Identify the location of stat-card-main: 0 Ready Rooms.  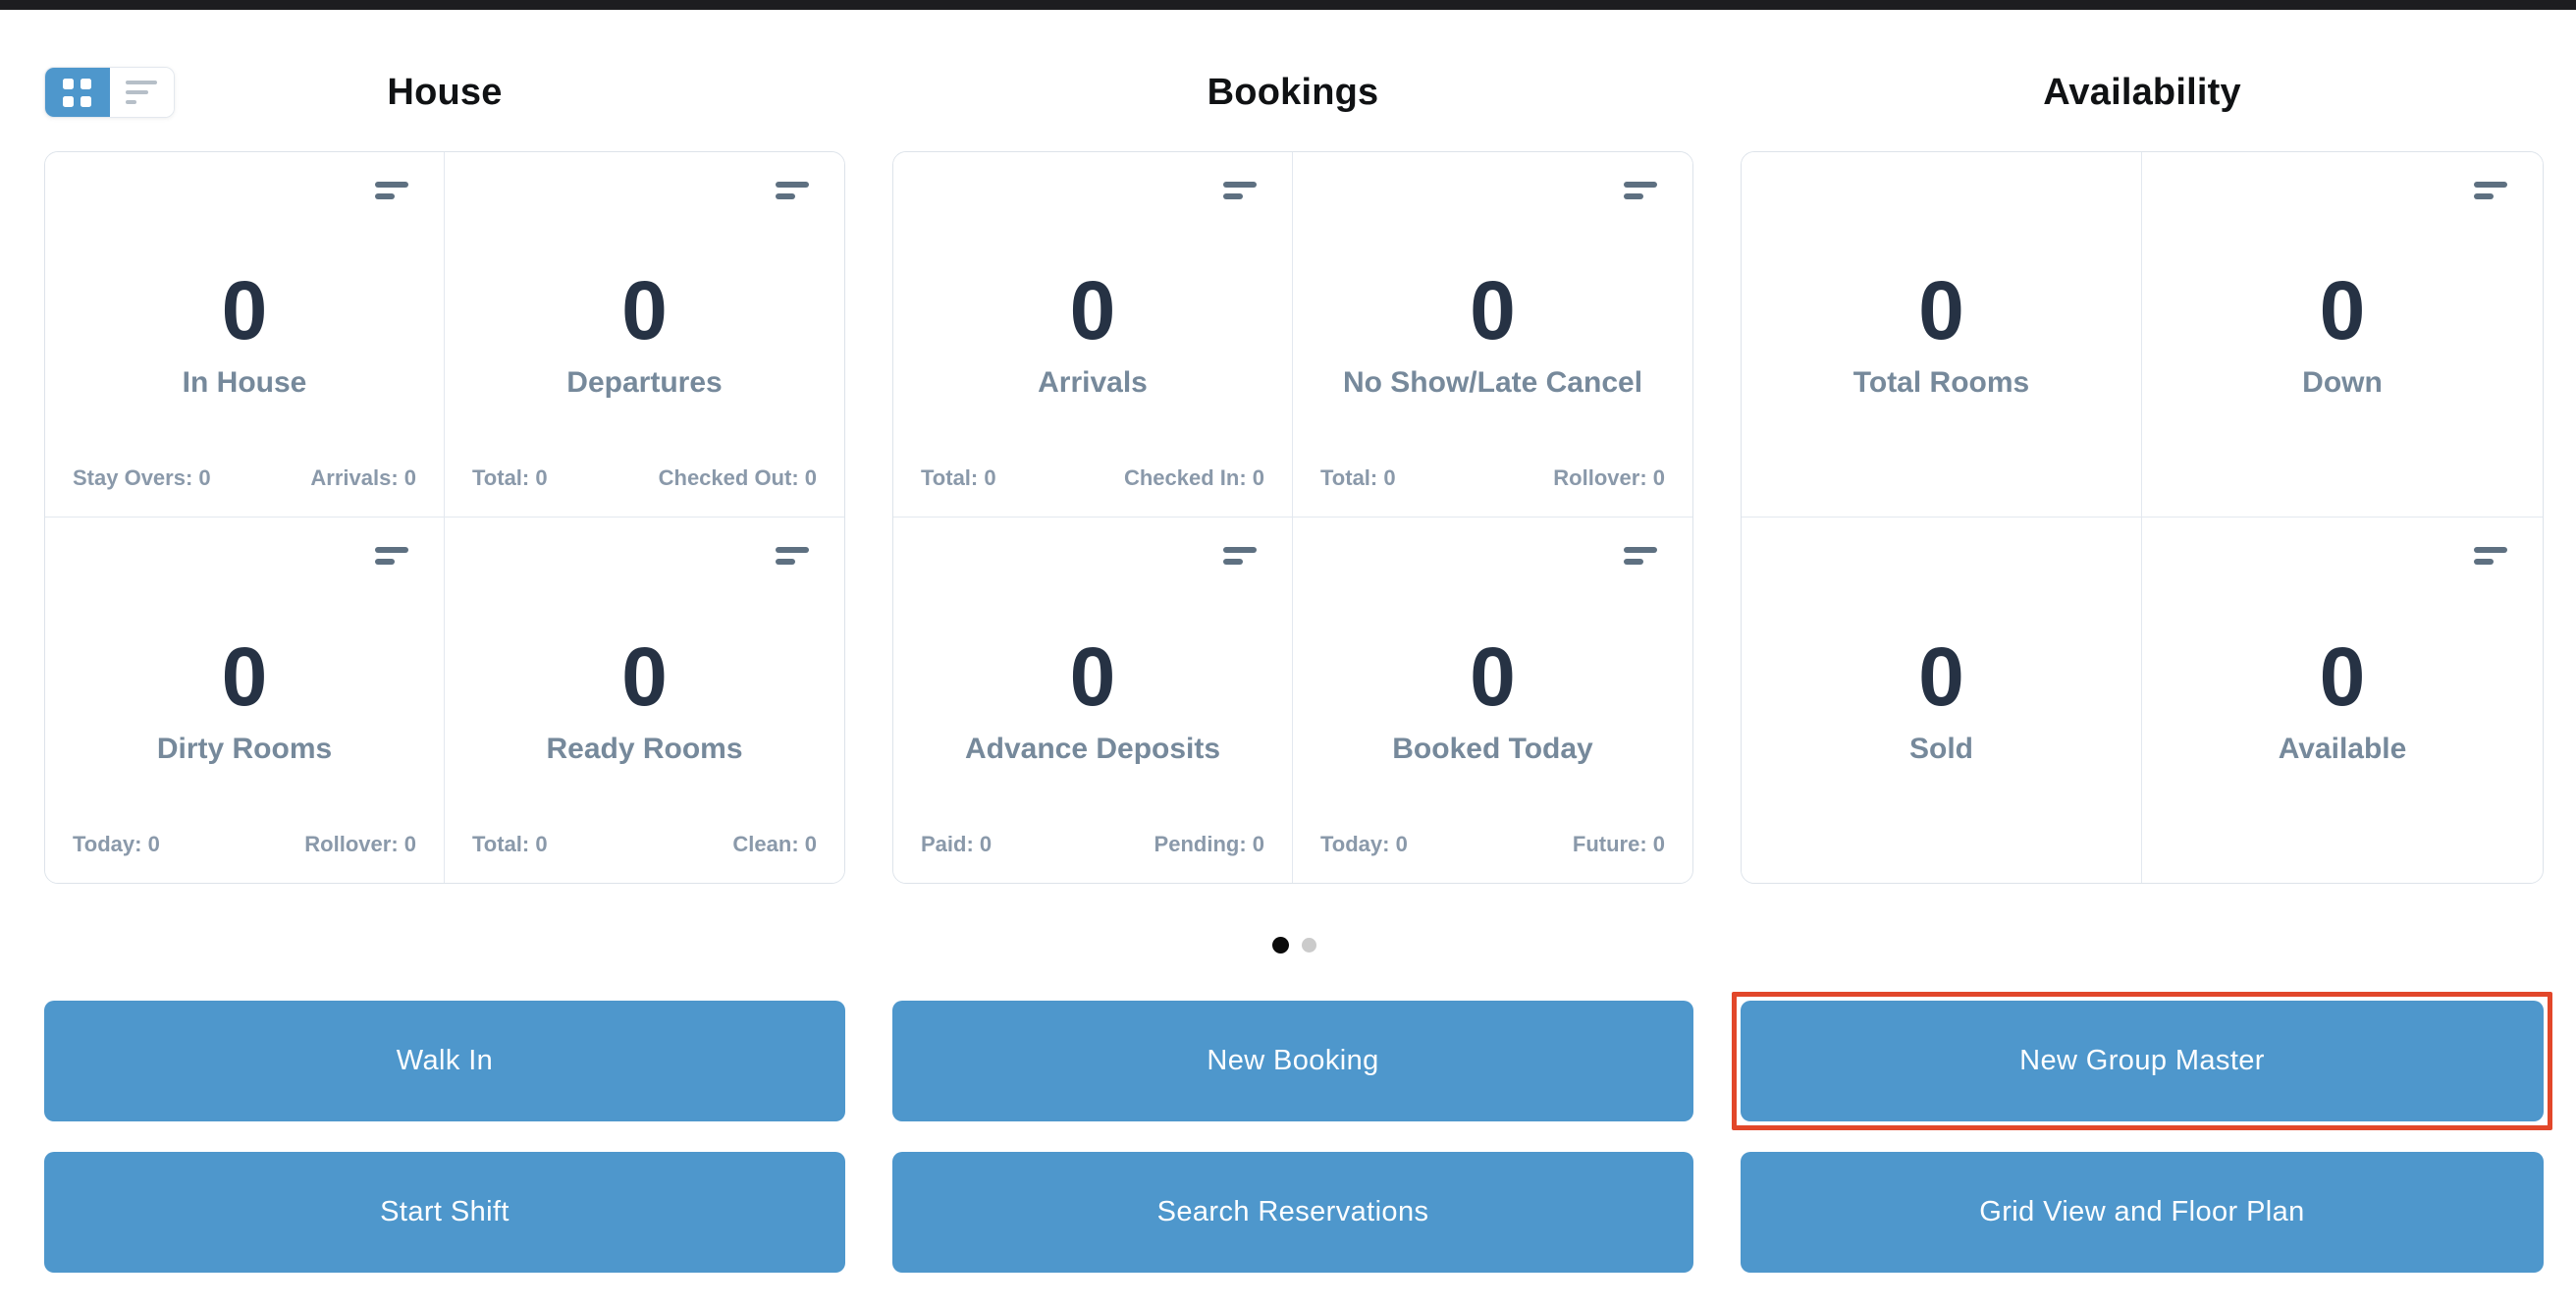
(644, 700).